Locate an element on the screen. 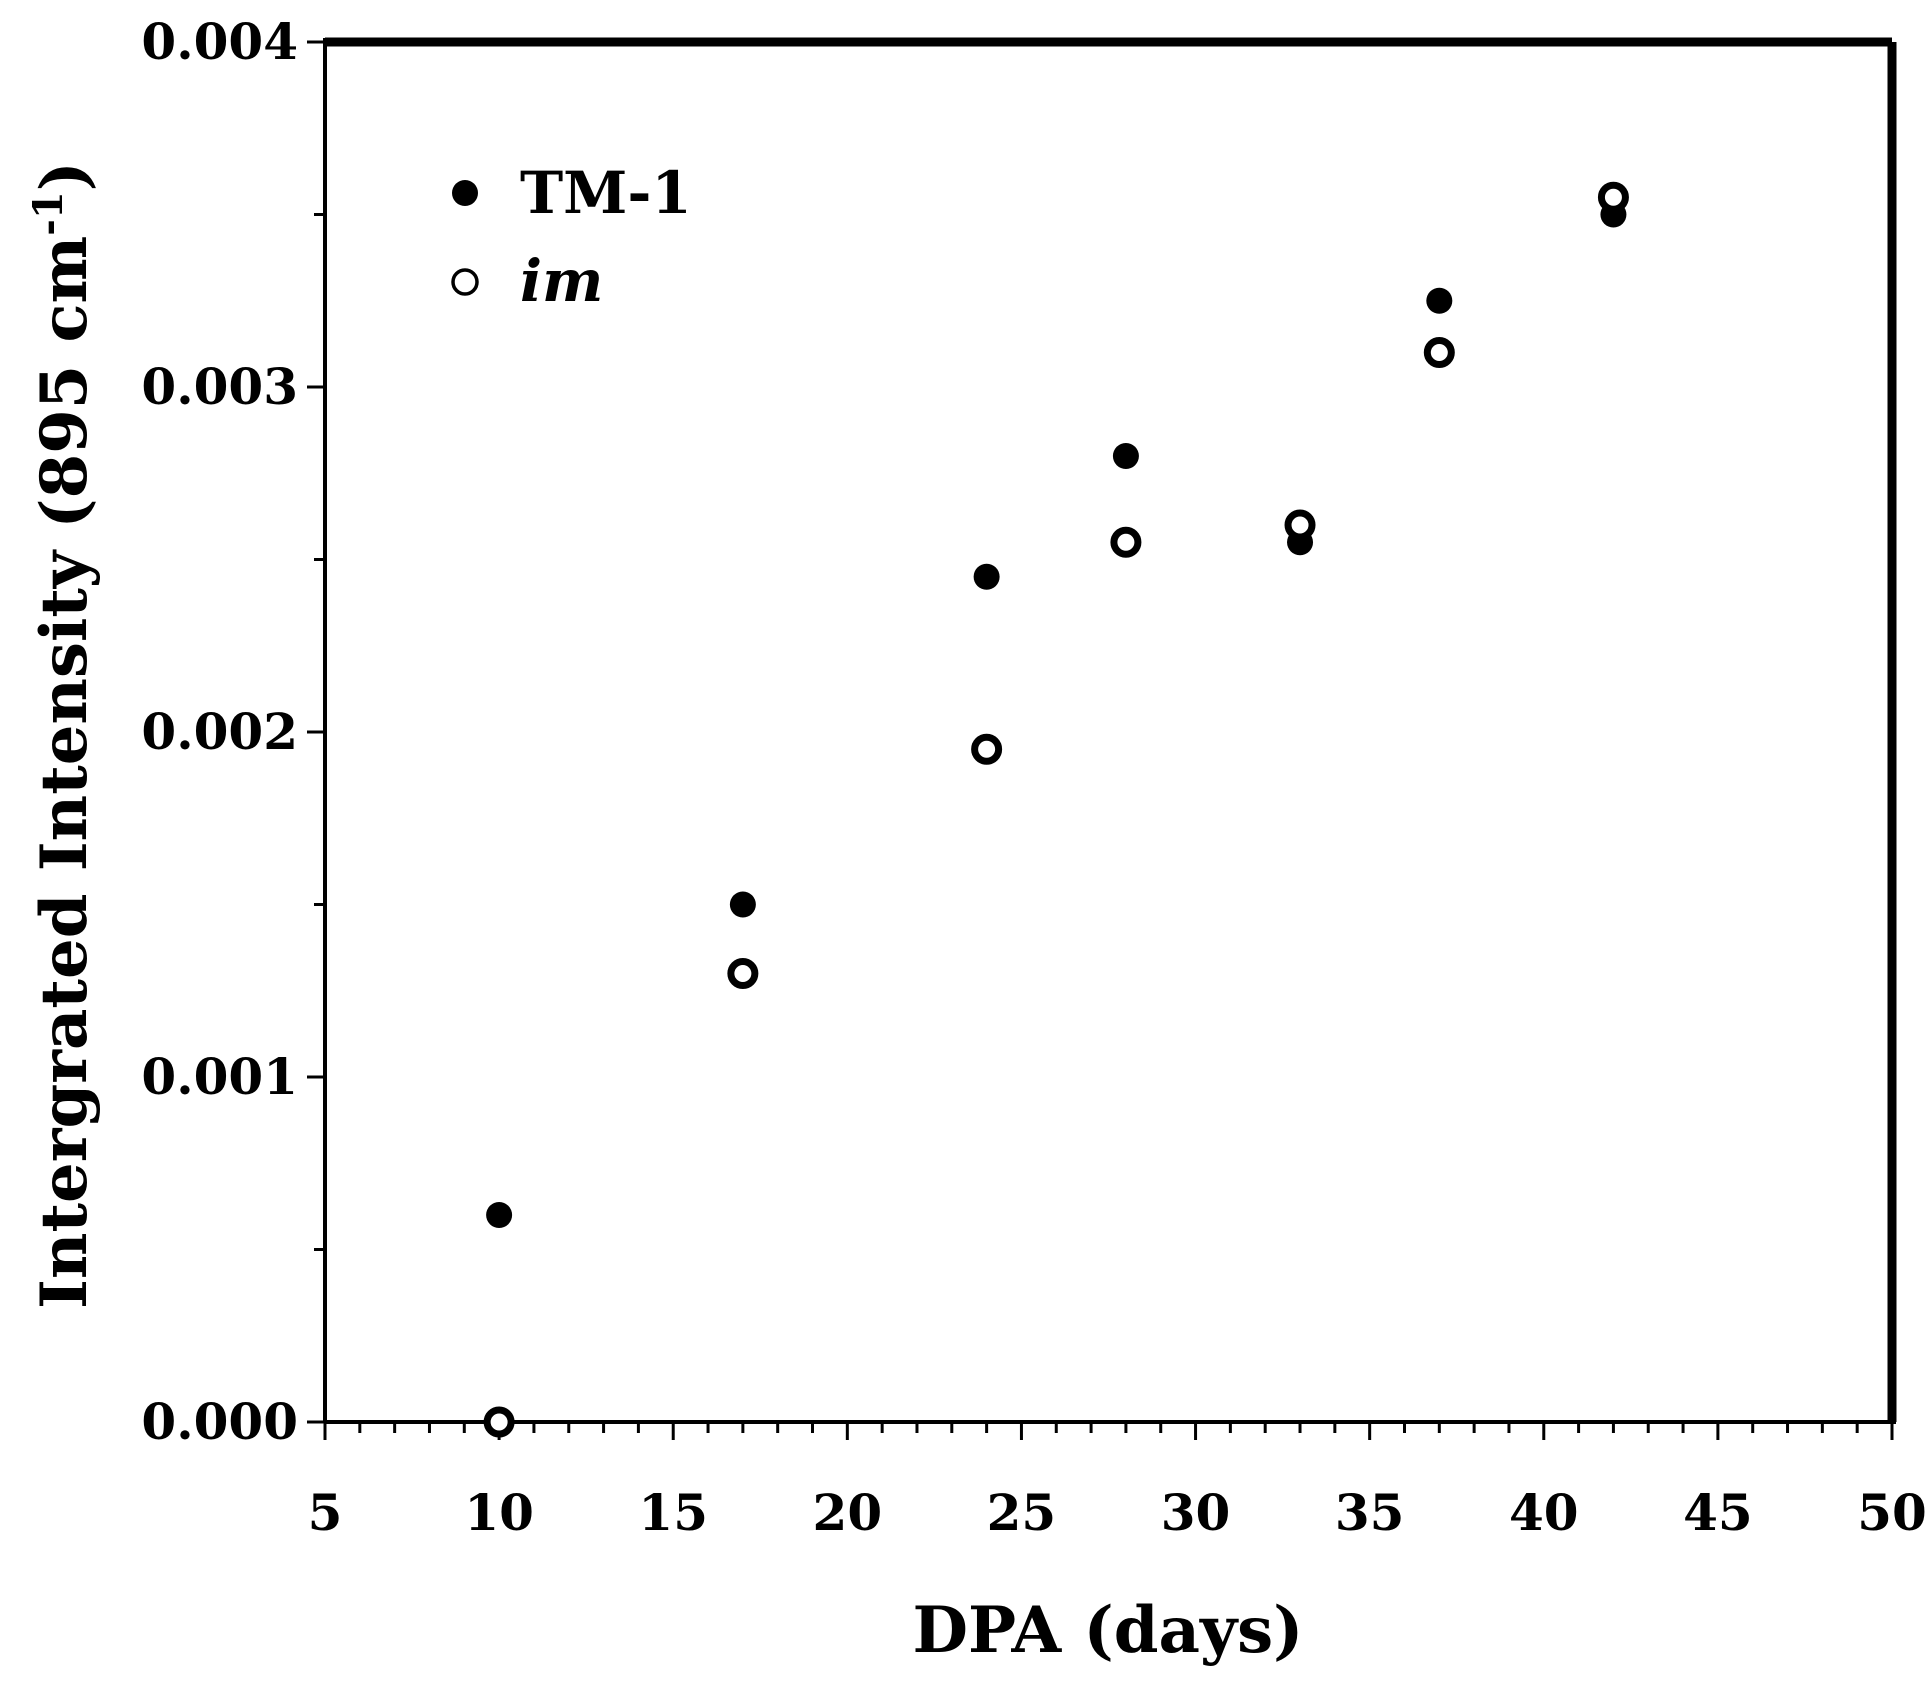 The image size is (1929, 1684). y-tick-label: 0.003 is located at coordinates (219, 386).